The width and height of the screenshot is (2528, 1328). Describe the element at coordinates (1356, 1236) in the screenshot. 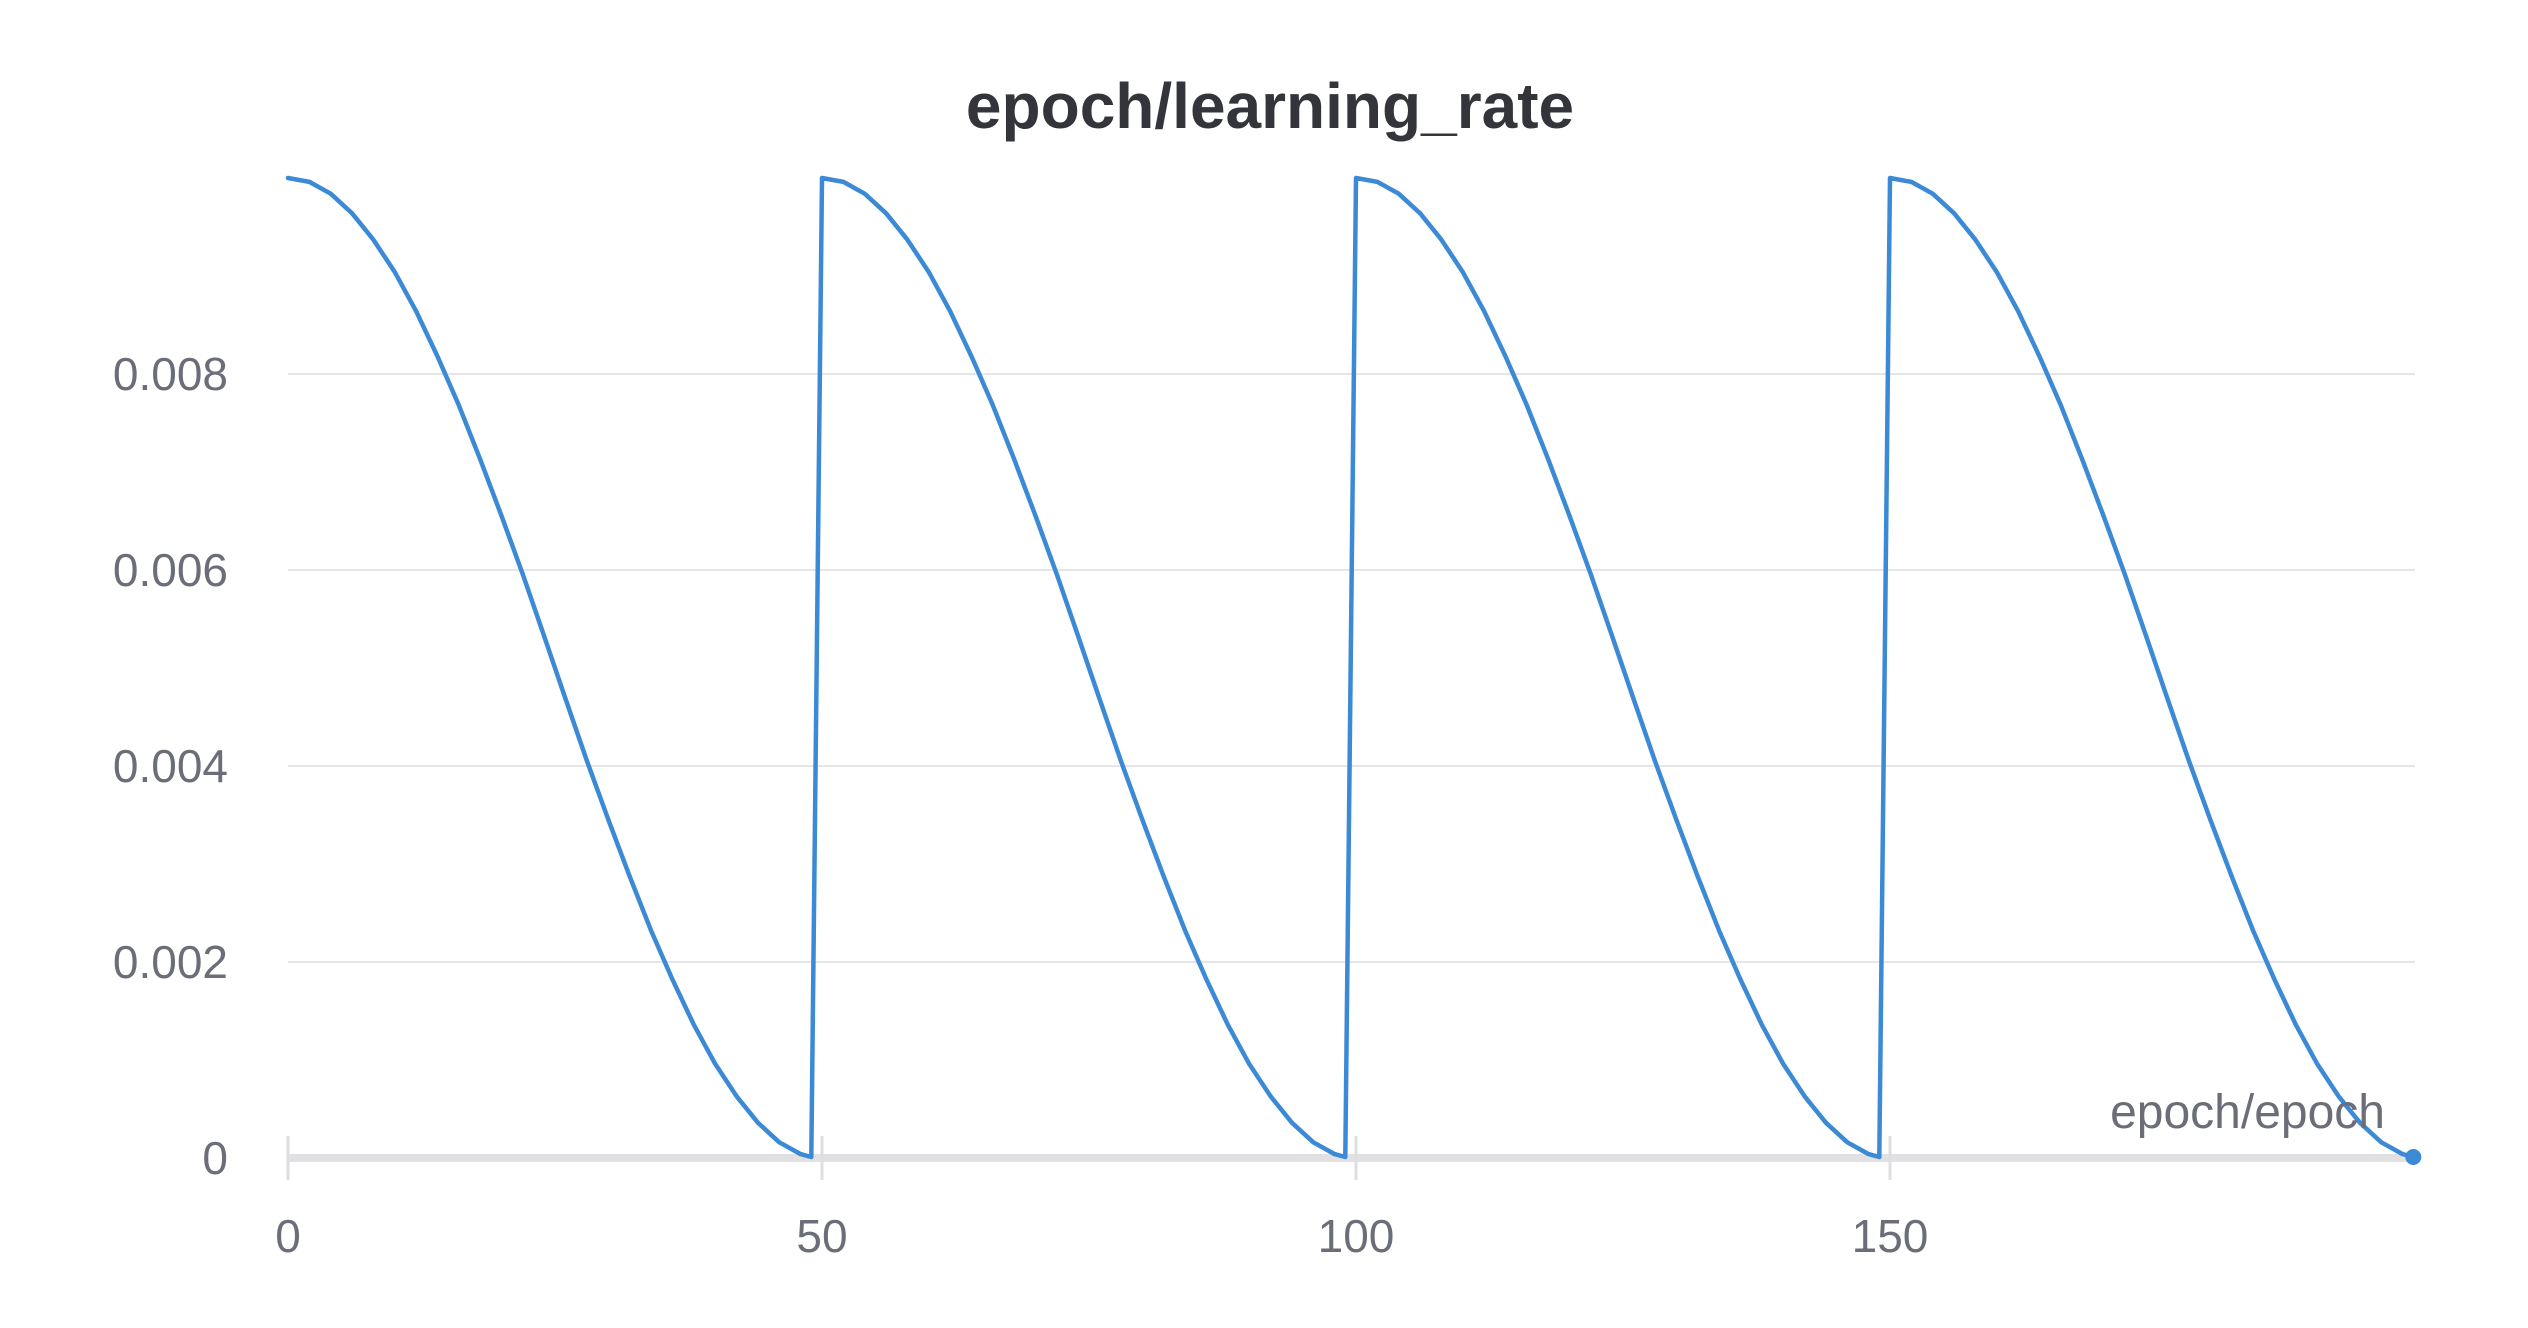

I see `x-tick-label: 100` at that location.